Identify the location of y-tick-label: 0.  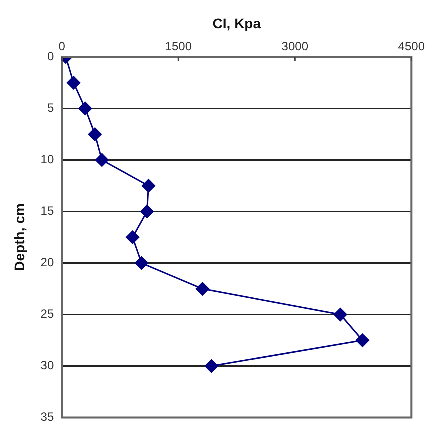
(50, 57).